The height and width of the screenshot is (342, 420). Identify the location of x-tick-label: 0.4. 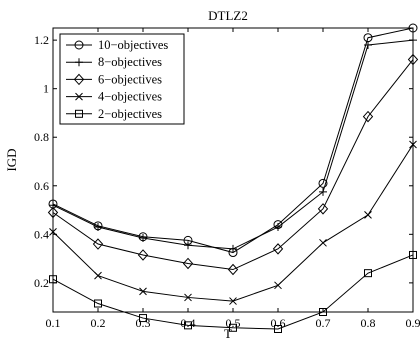
(188, 323).